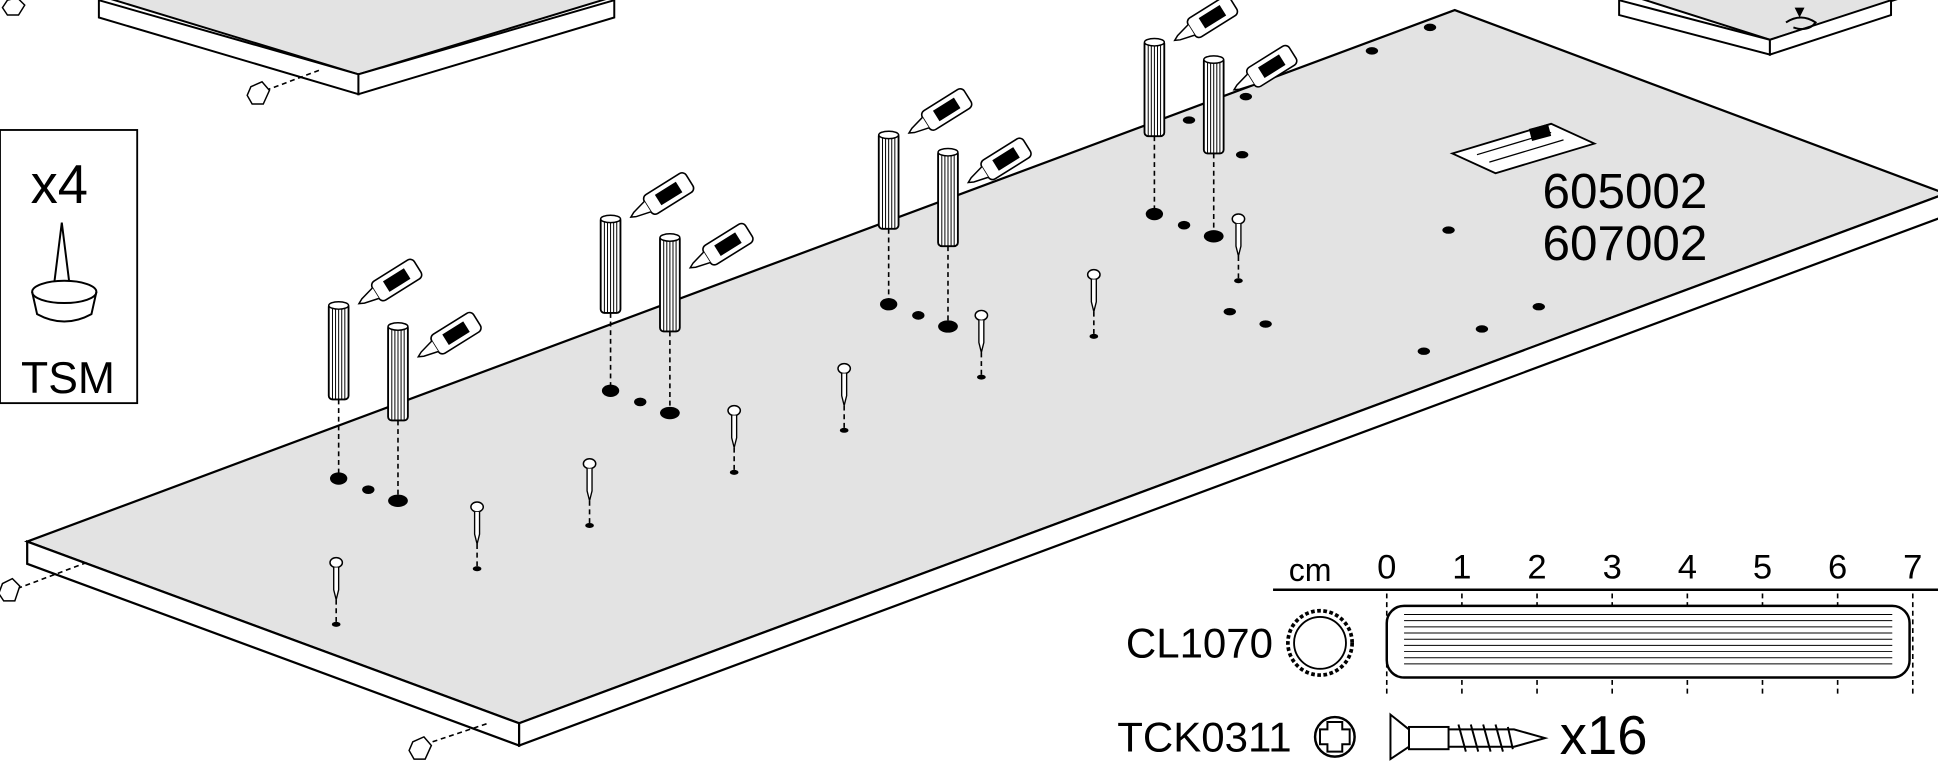 Image resolution: width=1938 pixels, height=763 pixels. What do you see at coordinates (1687, 568) in the screenshot?
I see `ruler-label: 4` at bounding box center [1687, 568].